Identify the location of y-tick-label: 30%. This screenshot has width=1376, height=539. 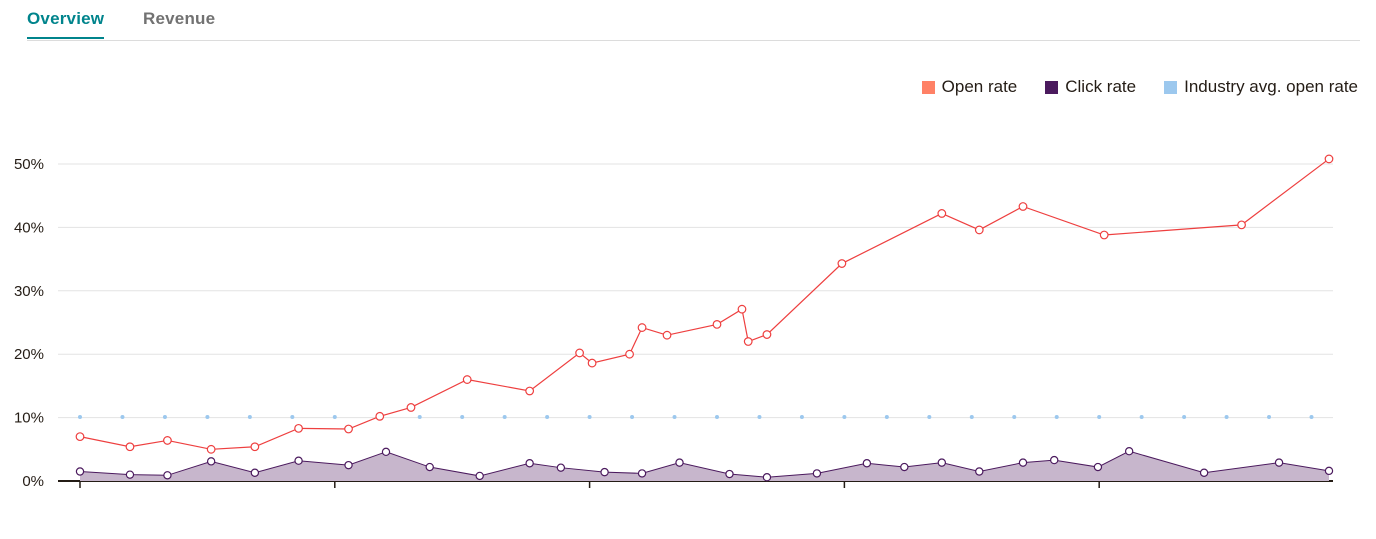
(29, 291).